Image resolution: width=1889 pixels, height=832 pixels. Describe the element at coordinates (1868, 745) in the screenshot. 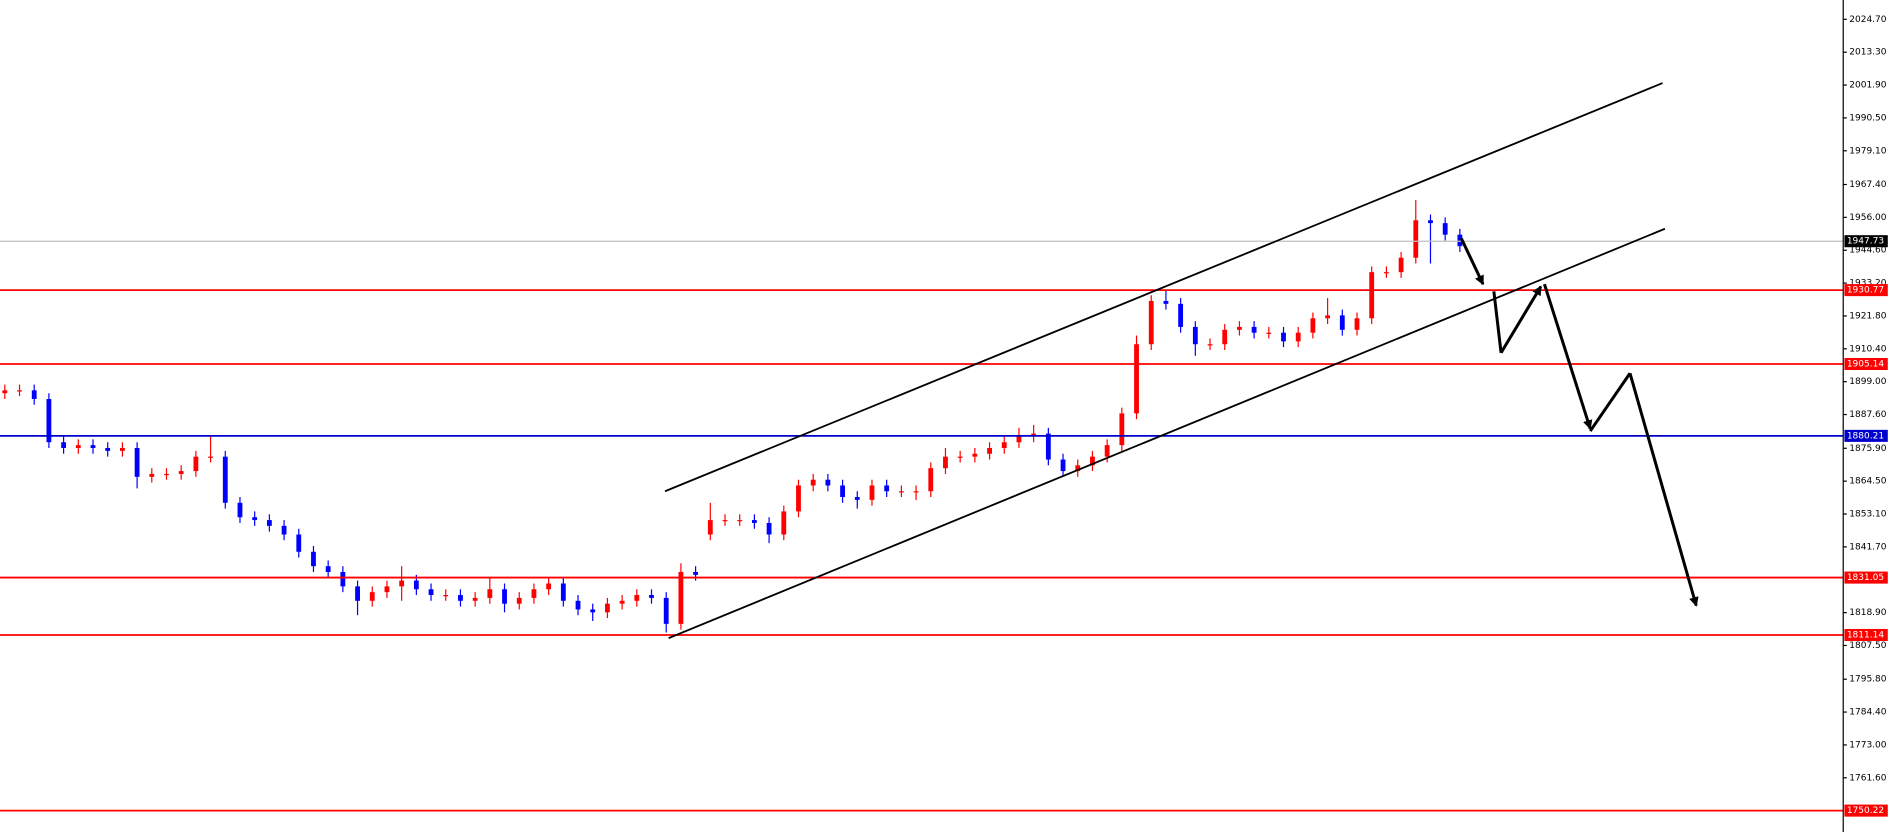

I see `y-tick-label: 1773.00` at that location.